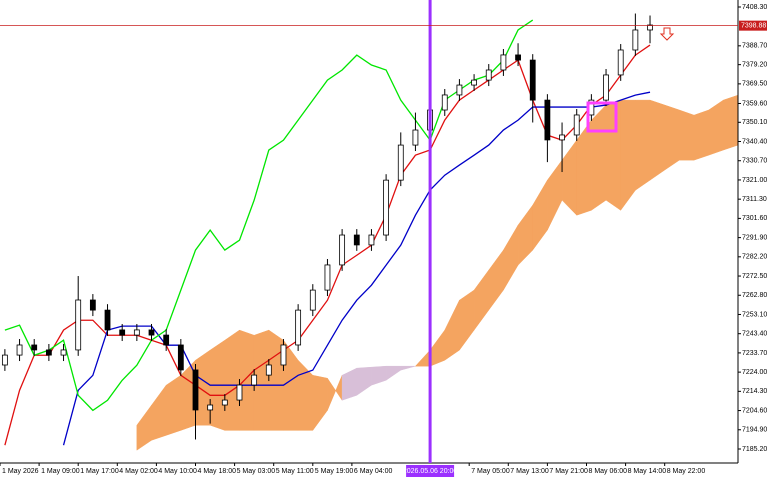 This screenshot has height=485, width=768. What do you see at coordinates (177, 471) in the screenshot?
I see `x-tick-label: 4 May 10:00` at bounding box center [177, 471].